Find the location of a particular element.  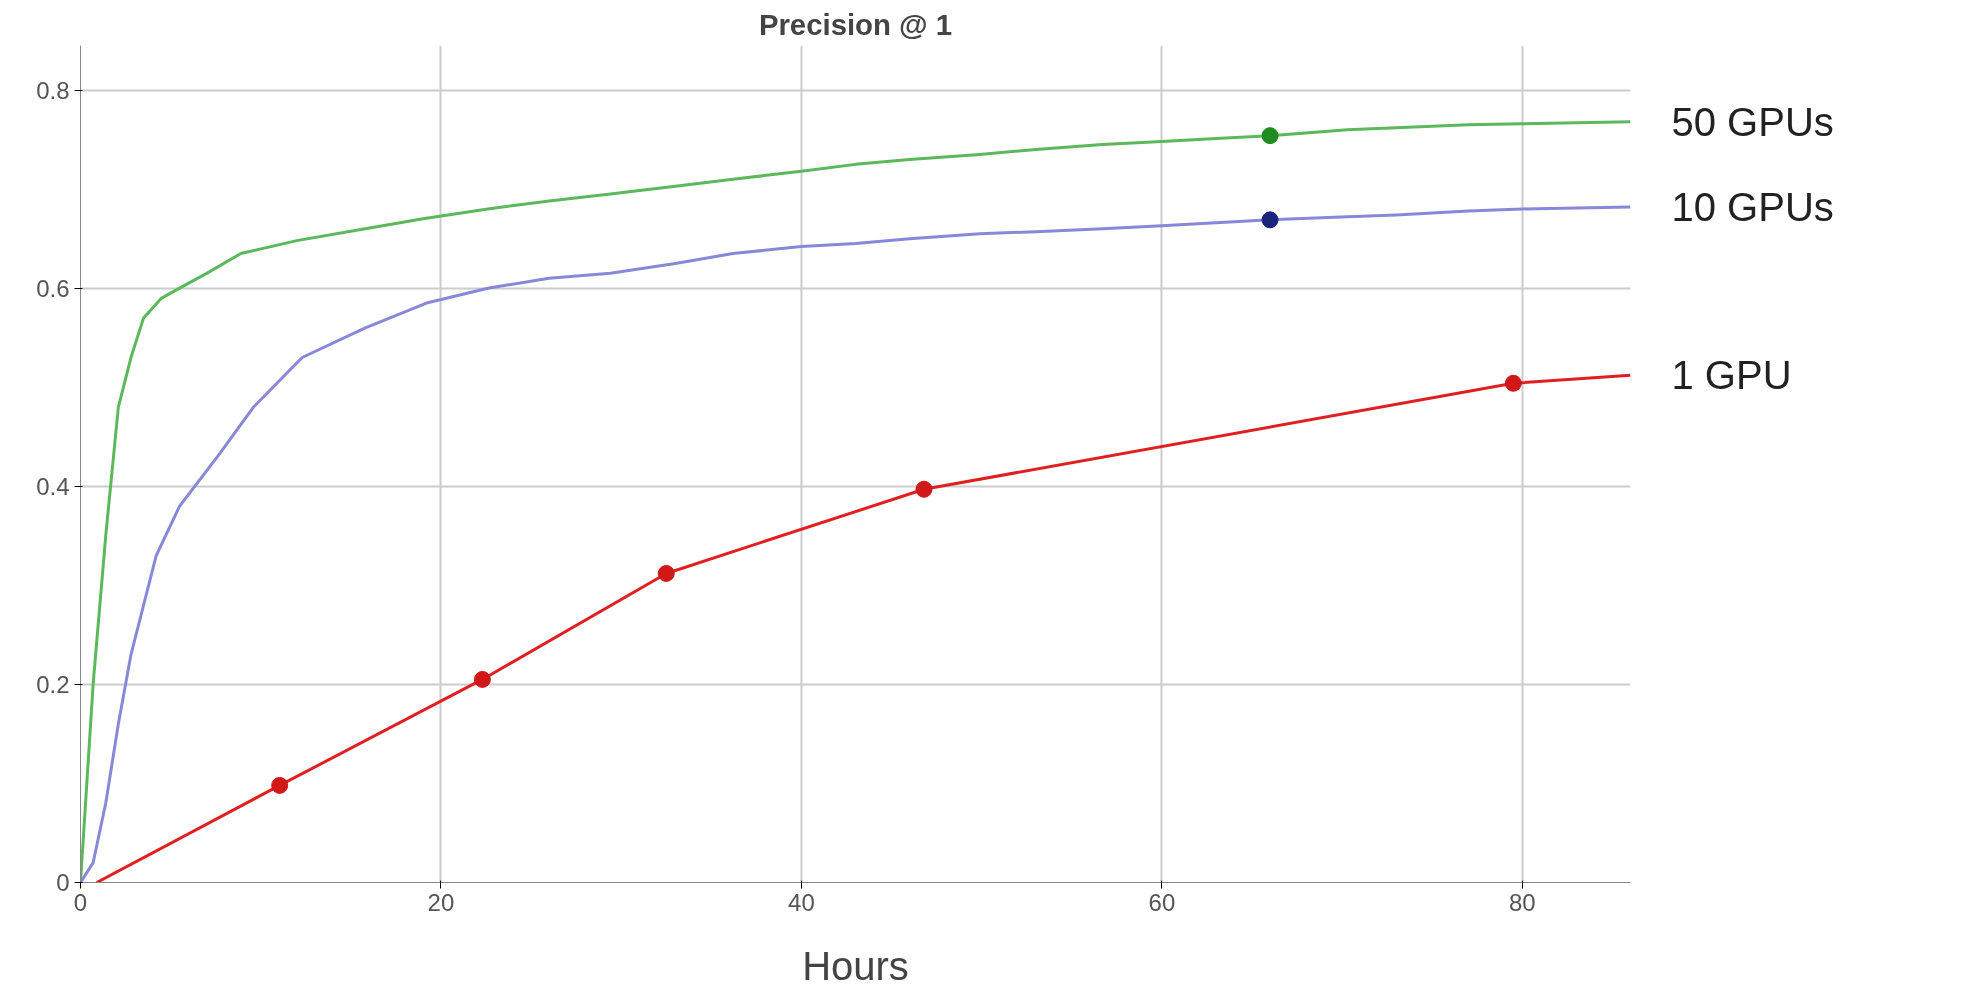

y-tick-label: 0 is located at coordinates (63, 882).